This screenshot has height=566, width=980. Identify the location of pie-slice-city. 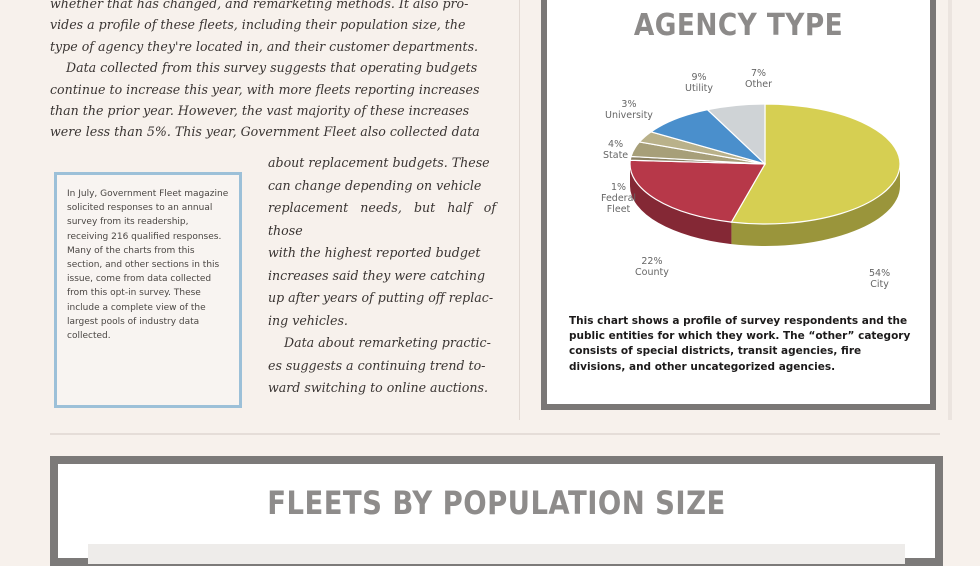
(815, 164).